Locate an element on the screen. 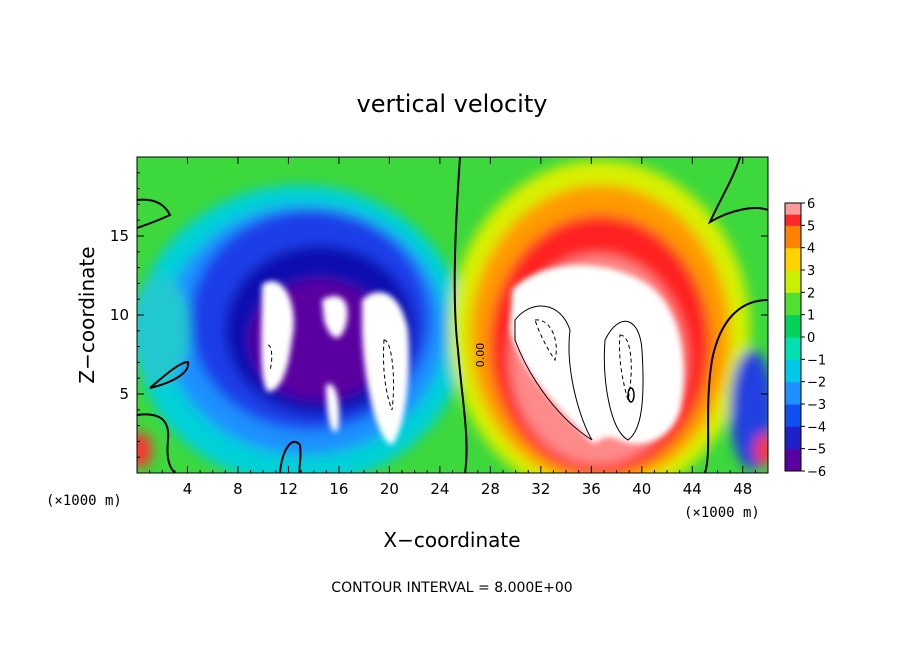 The width and height of the screenshot is (904, 654). small-contour-ring is located at coordinates (631, 395).